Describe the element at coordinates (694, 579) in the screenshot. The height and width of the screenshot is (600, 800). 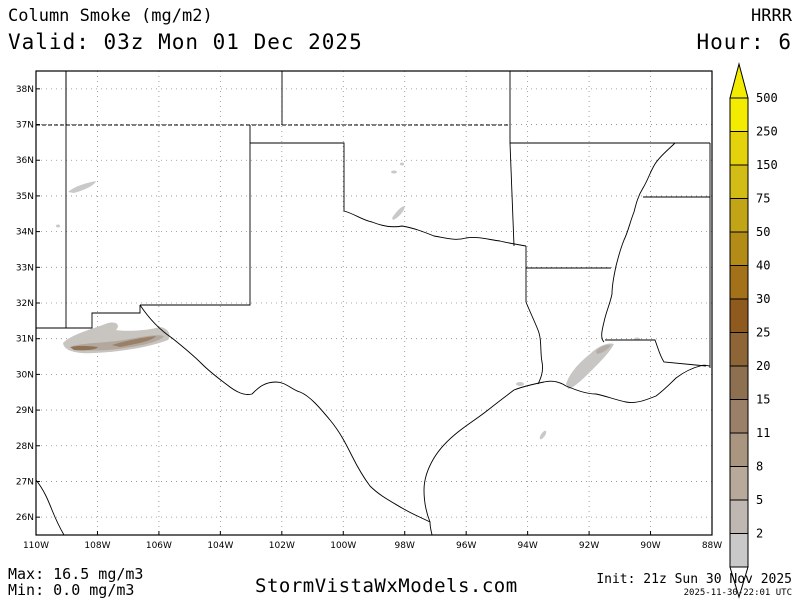
I see `init-time: Init: 21z Sun 30 Nov 2025` at that location.